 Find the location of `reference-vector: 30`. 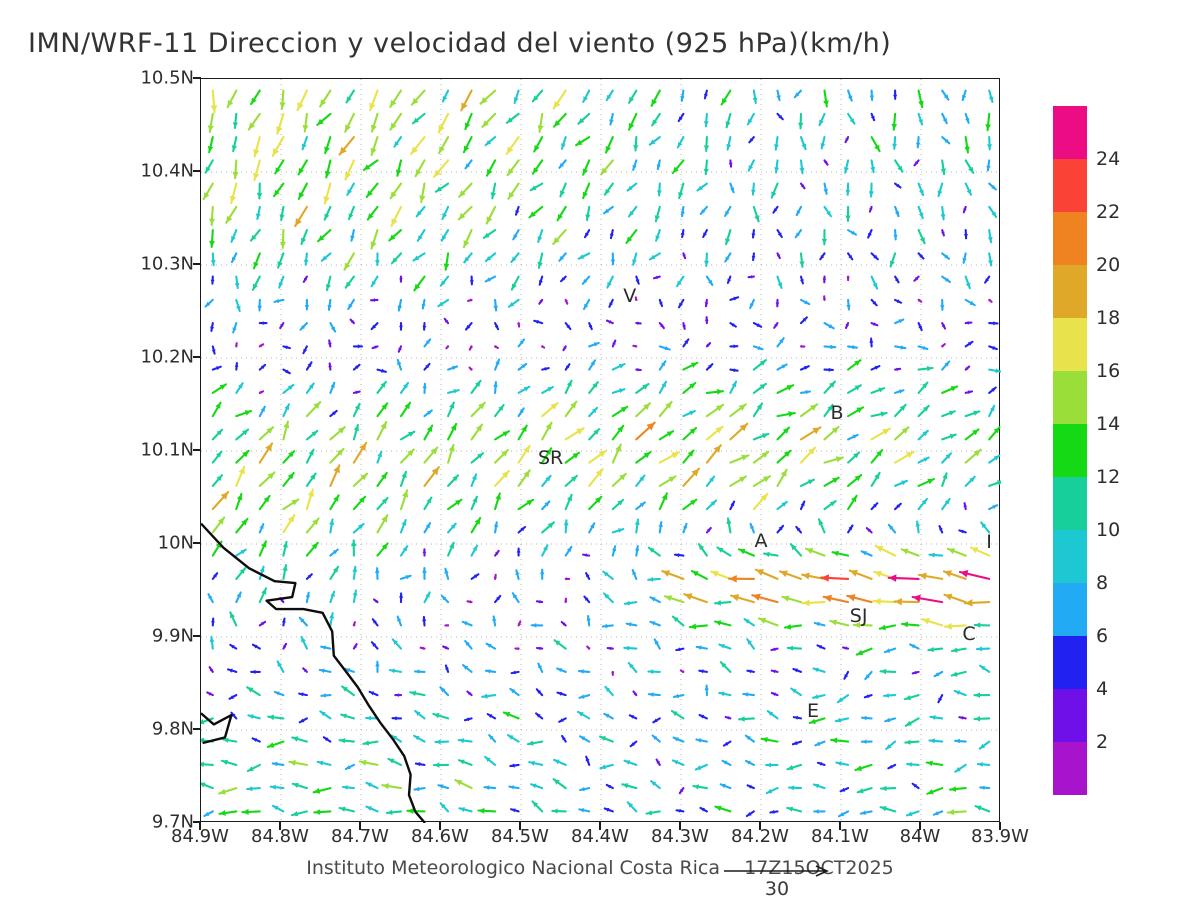

reference-vector: 30 is located at coordinates (792, 880).